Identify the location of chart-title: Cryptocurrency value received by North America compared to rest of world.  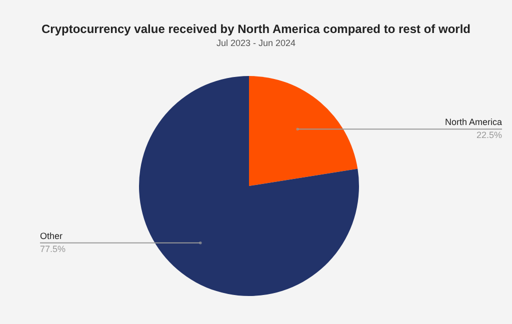
(256, 29).